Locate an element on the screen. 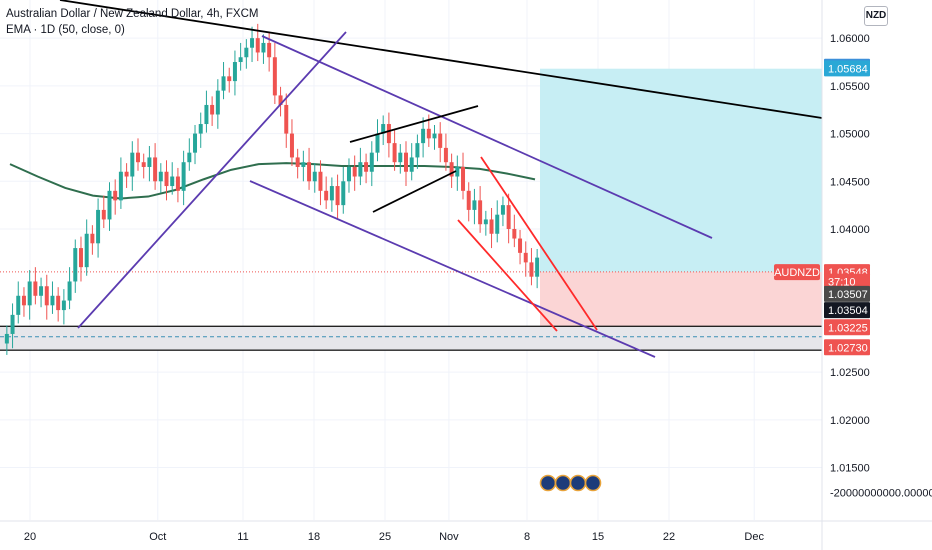 This screenshot has width=932, height=550. lower-channel-line is located at coordinates (452, 269).